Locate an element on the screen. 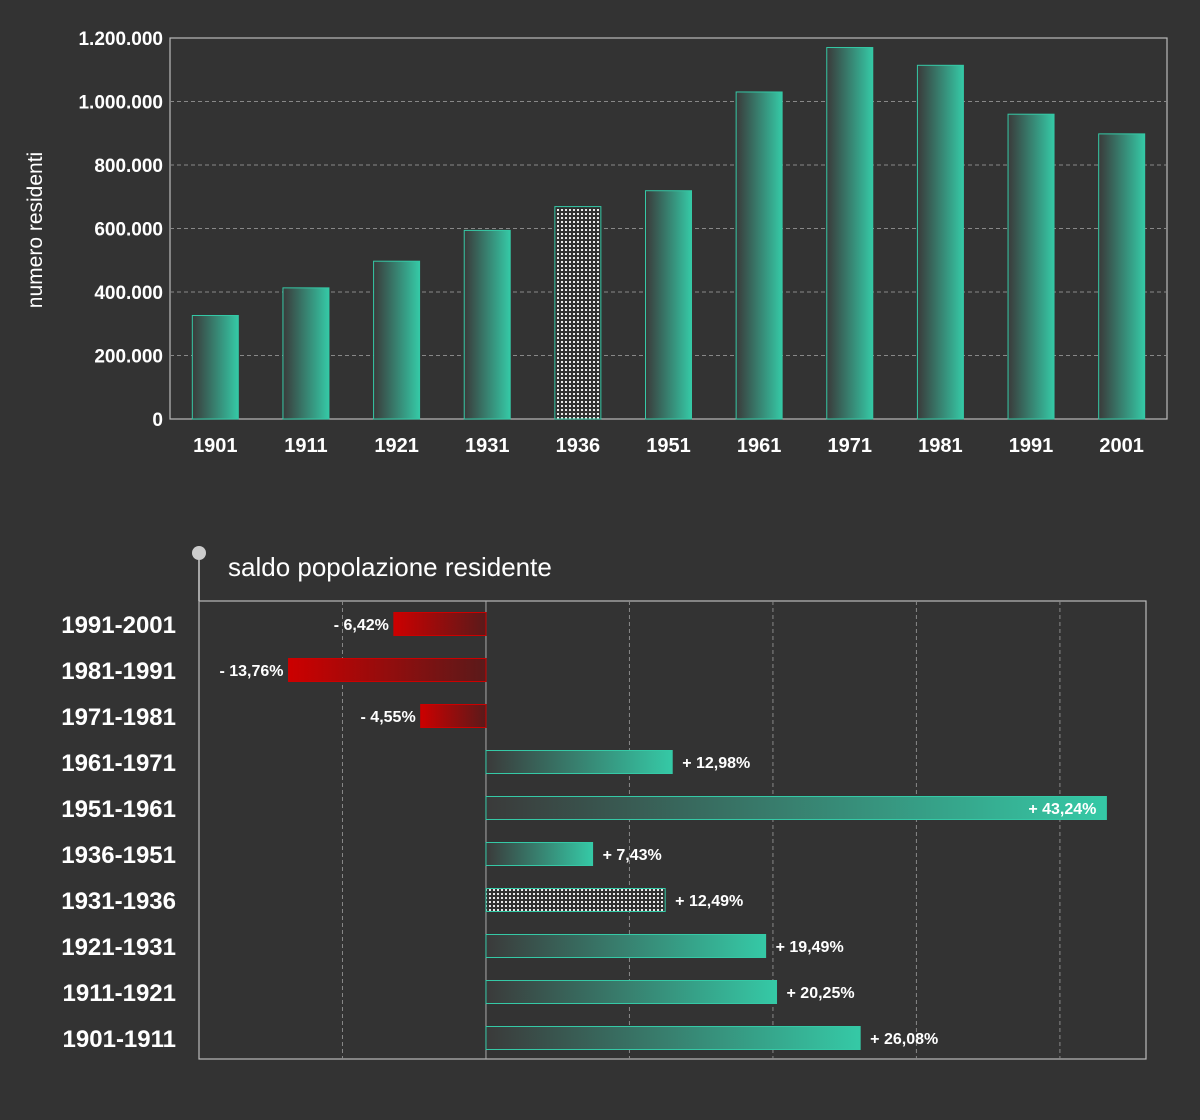 The image size is (1200, 1120). y-tick-label: 200.000 is located at coordinates (128, 357).